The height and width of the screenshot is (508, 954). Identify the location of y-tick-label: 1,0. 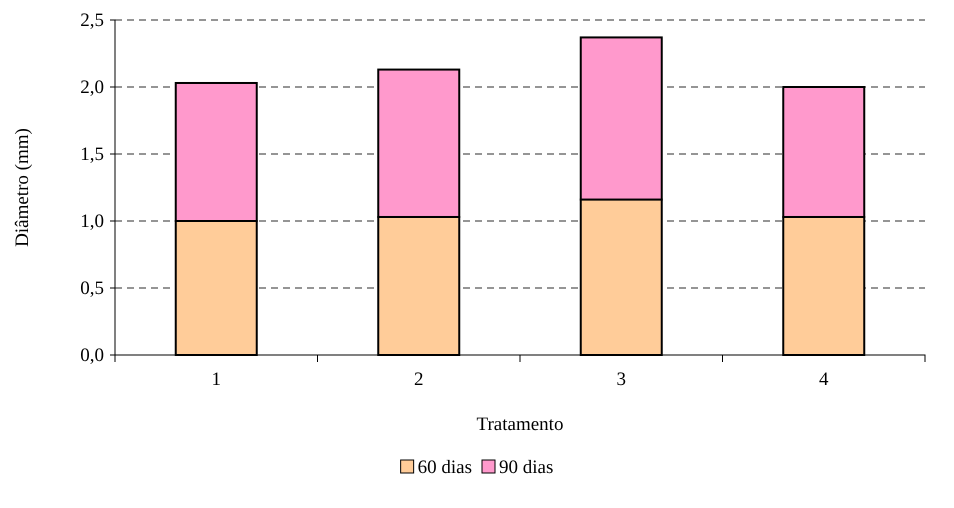
(92, 221).